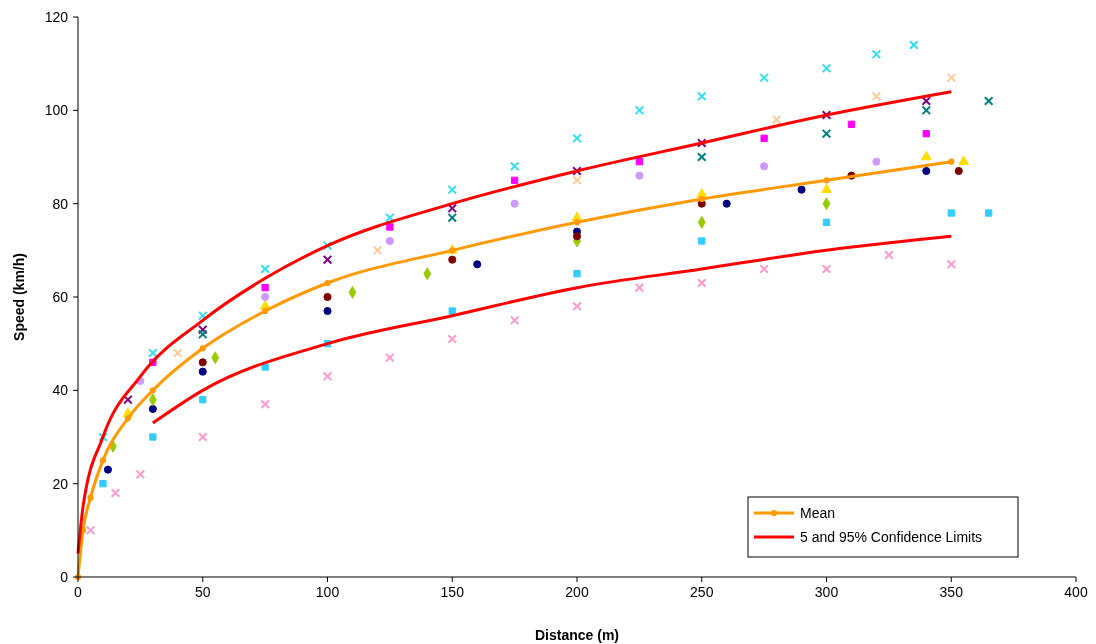  What do you see at coordinates (56, 110) in the screenshot?
I see `y-tick-label: 100` at bounding box center [56, 110].